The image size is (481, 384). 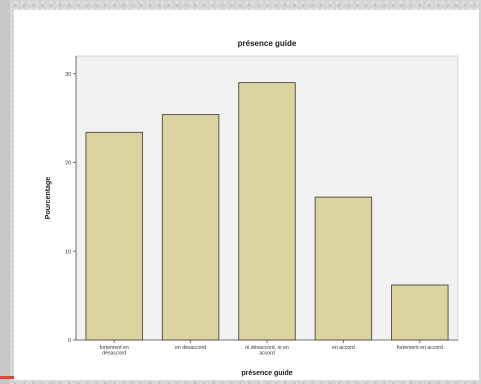 What do you see at coordinates (343, 348) in the screenshot?
I see `x-tick-label: en accord` at bounding box center [343, 348].